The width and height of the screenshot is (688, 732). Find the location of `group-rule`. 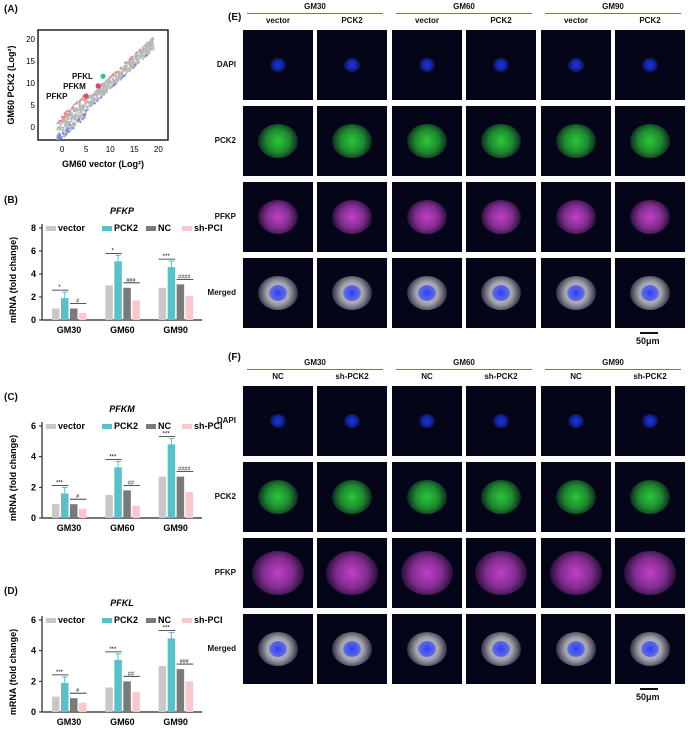

group-rule is located at coordinates (613, 13).